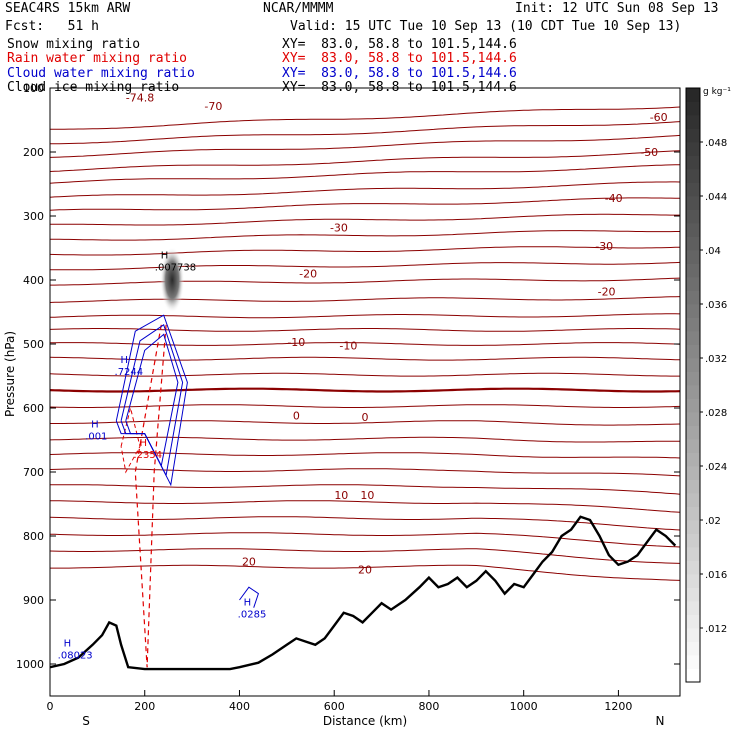 The width and height of the screenshot is (740, 740). I want to click on colorbar-border, so click(693, 385).